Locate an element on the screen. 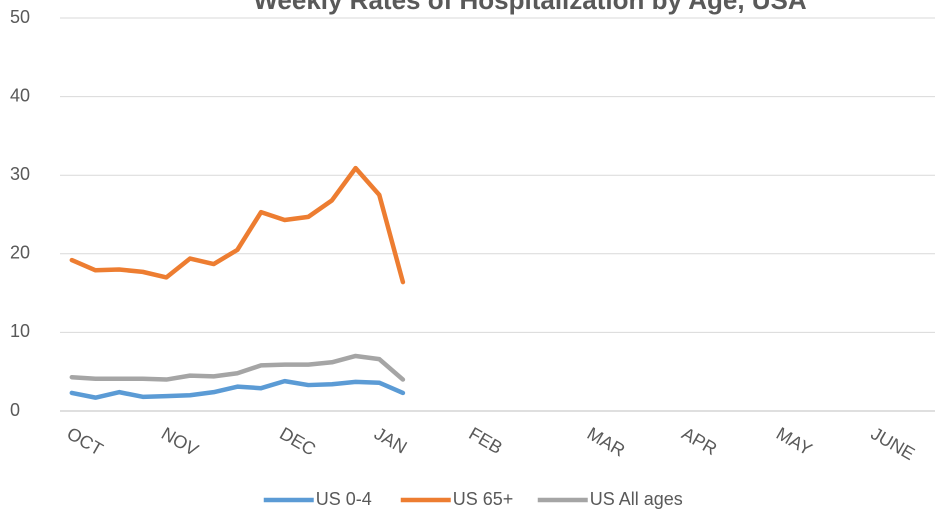  y-tick-label: 30 is located at coordinates (20, 174).